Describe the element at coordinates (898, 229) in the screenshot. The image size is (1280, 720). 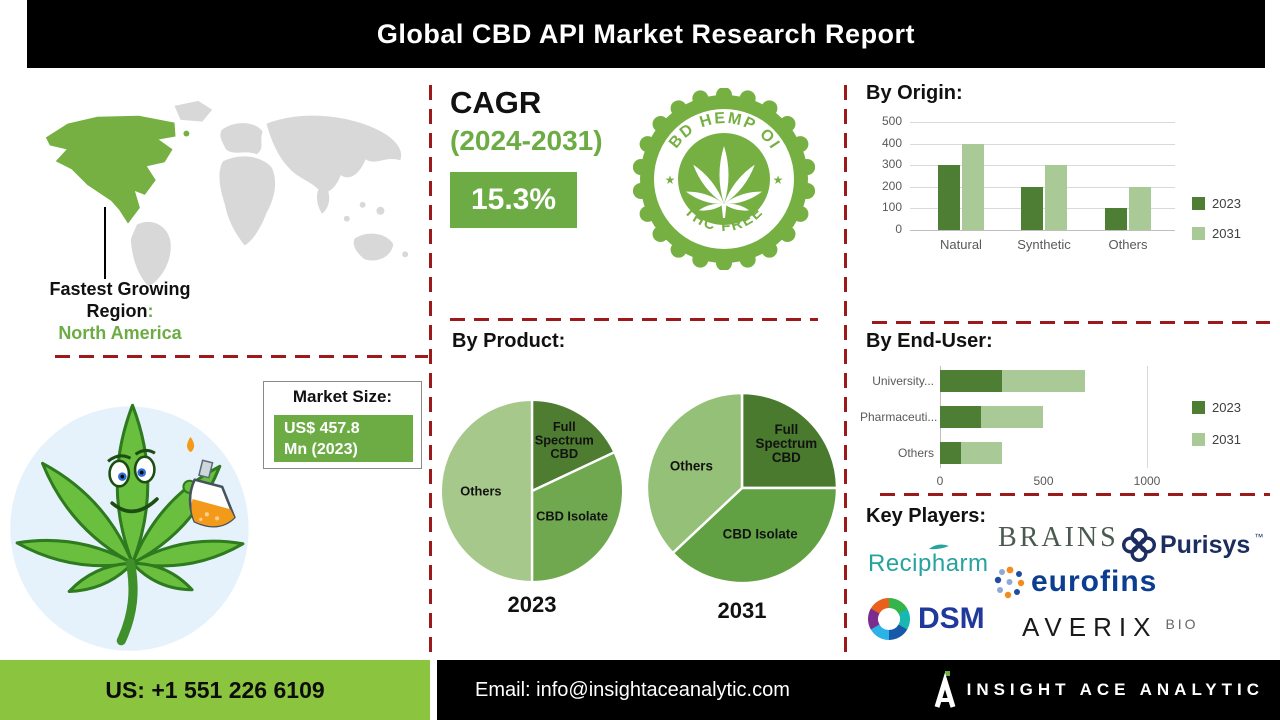
I see `y-axis-tick: 0` at that location.